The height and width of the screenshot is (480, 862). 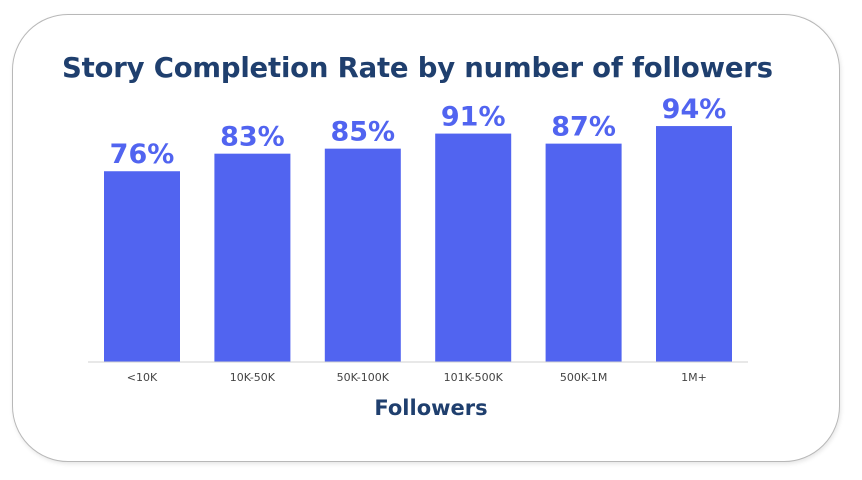 What do you see at coordinates (362, 132) in the screenshot?
I see `bar-value-label-2: 85%` at bounding box center [362, 132].